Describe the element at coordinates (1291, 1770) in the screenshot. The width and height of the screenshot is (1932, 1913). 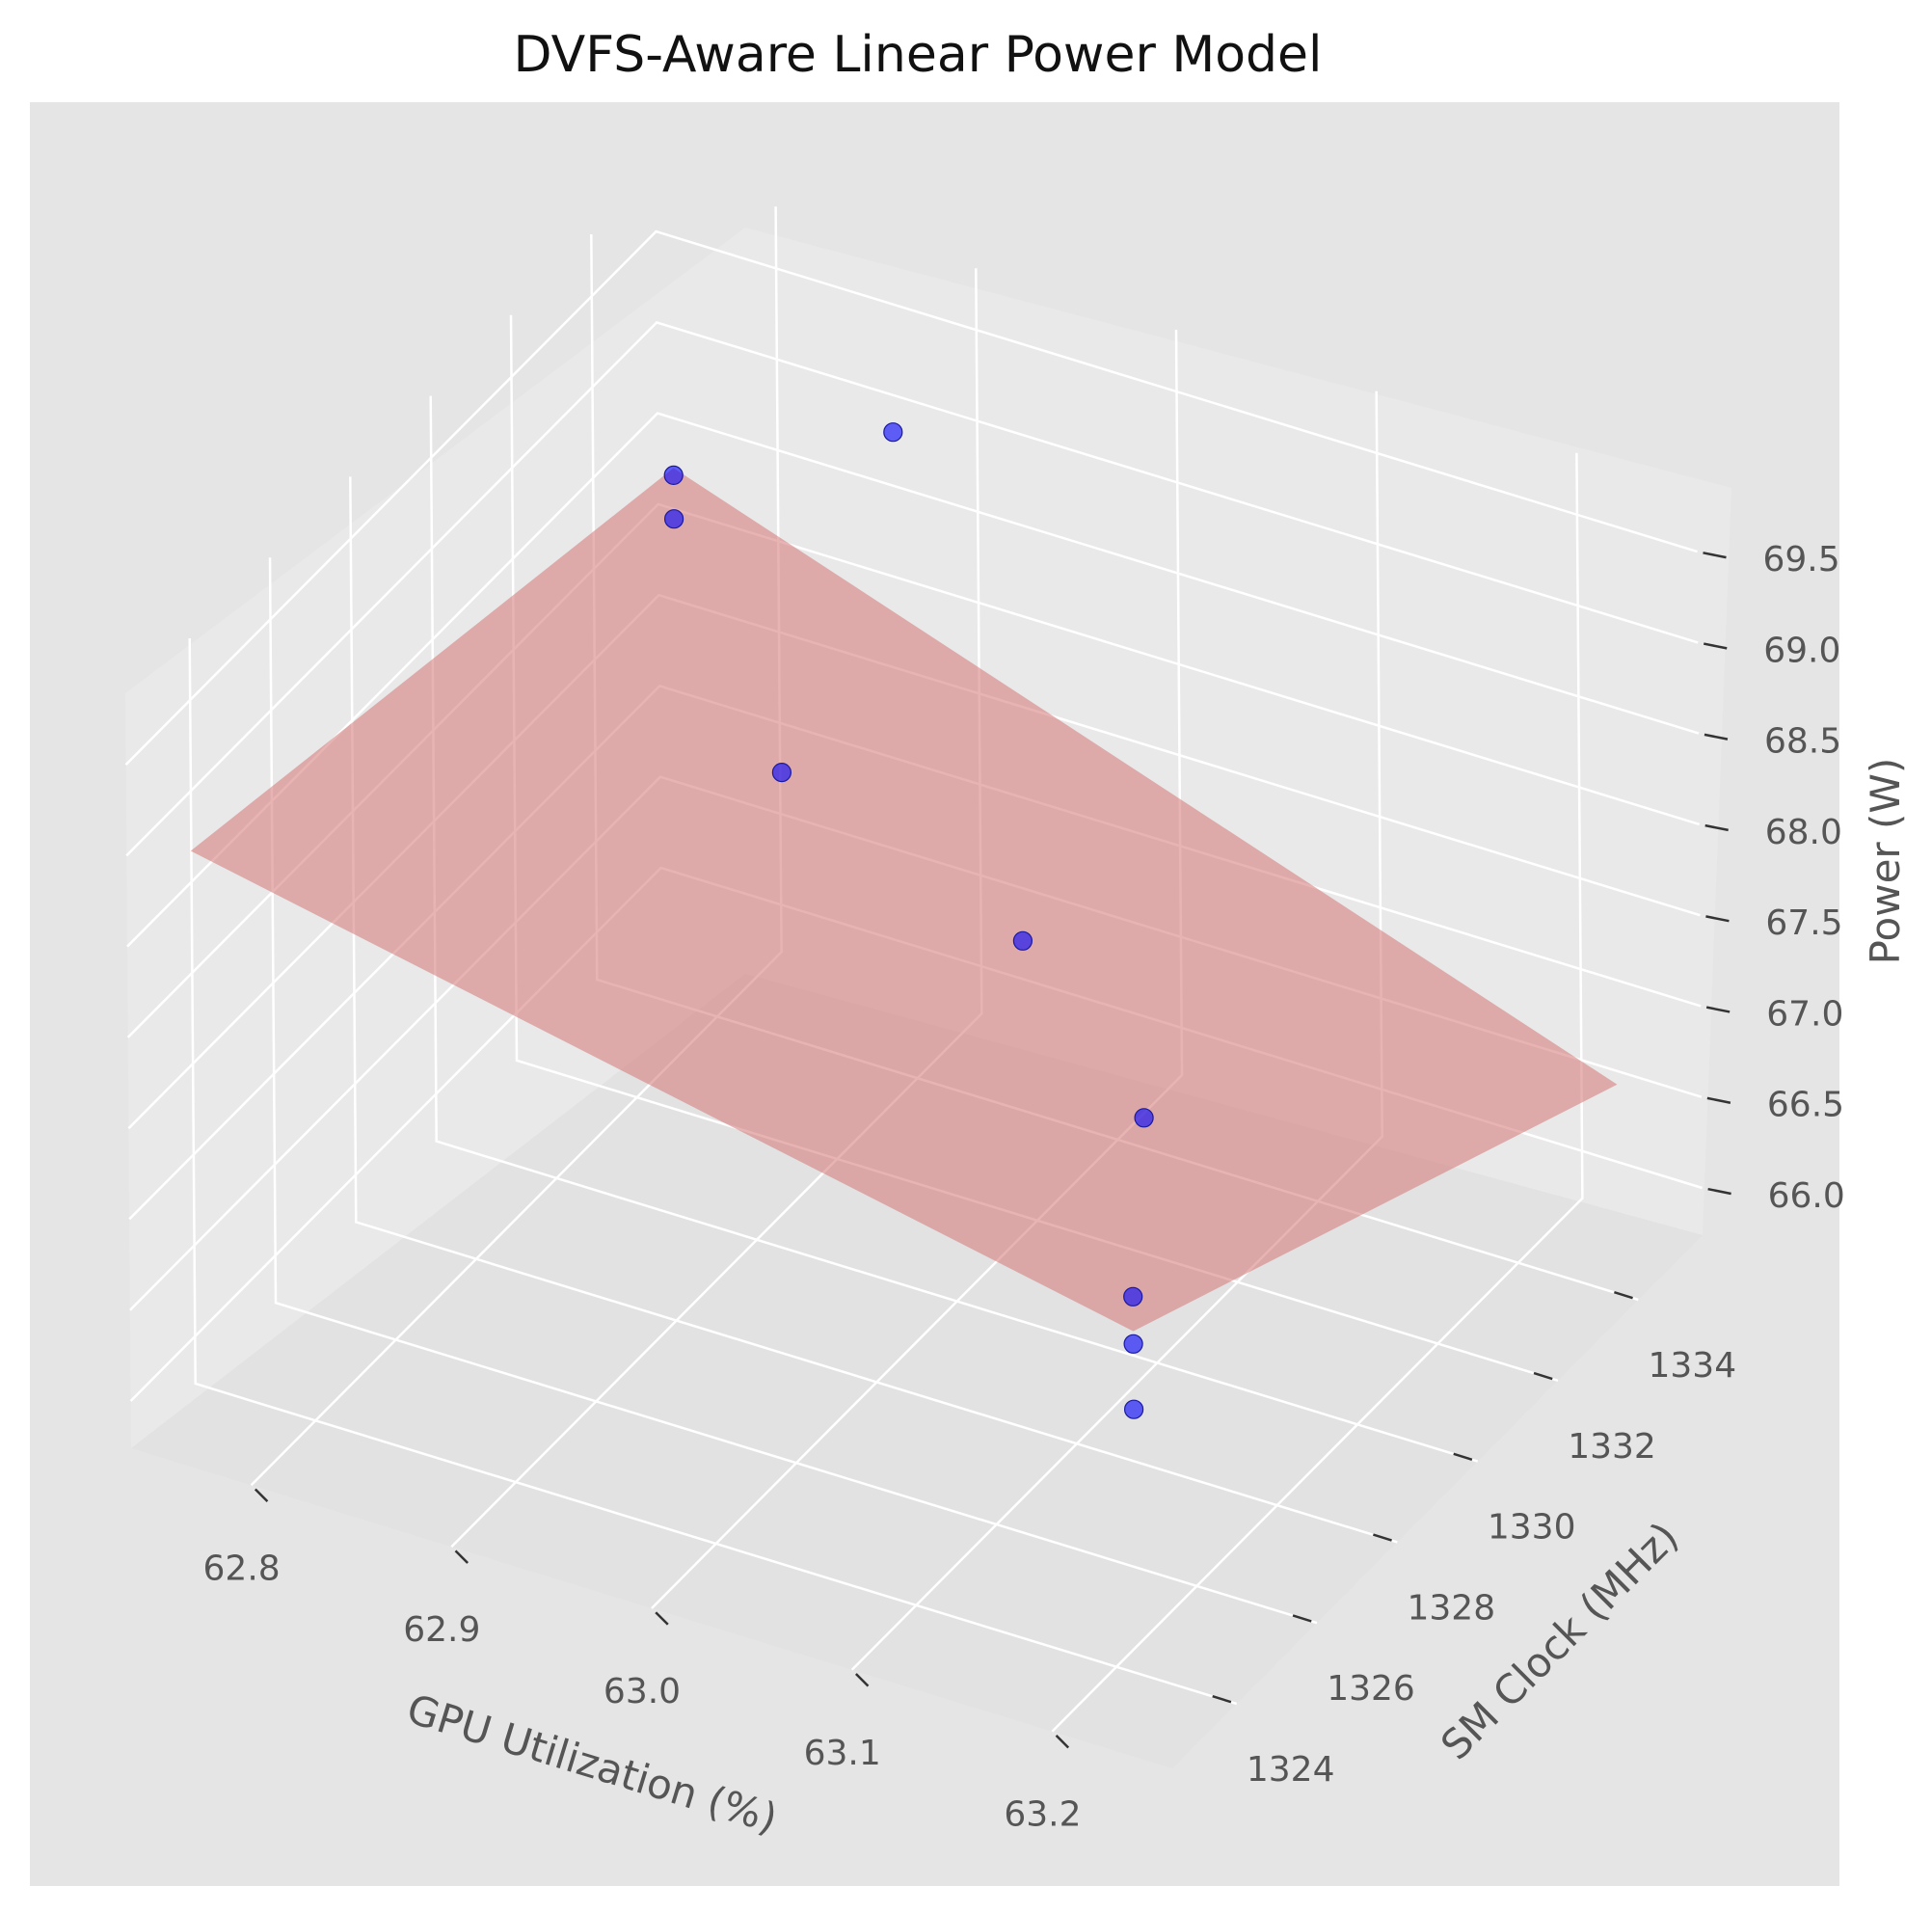
I see `y-tick-label: 1324` at that location.